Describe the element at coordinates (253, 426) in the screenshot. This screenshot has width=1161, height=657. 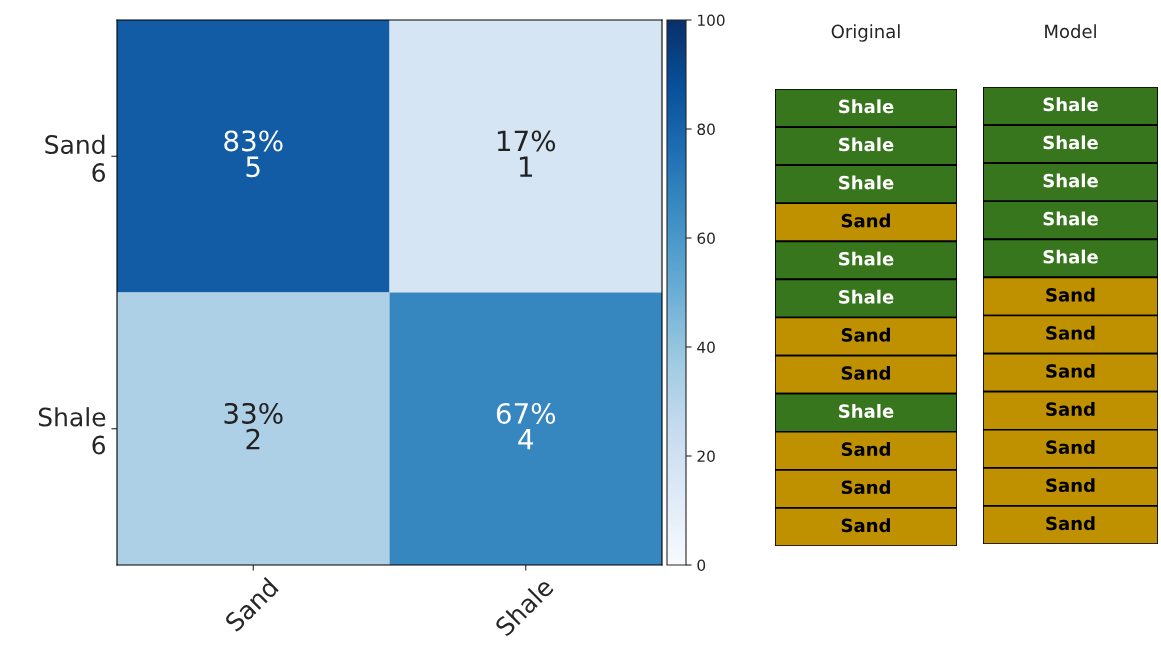
I see `data-label: 33% 2` at that location.